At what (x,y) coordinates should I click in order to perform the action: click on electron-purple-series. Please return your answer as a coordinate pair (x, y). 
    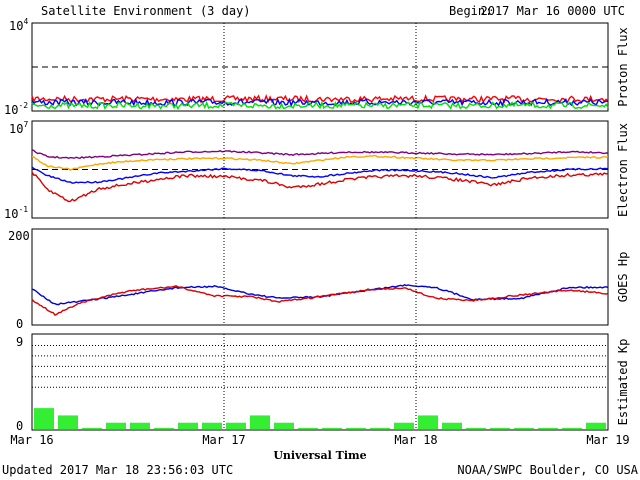
    Looking at the image, I should click on (319, 154).